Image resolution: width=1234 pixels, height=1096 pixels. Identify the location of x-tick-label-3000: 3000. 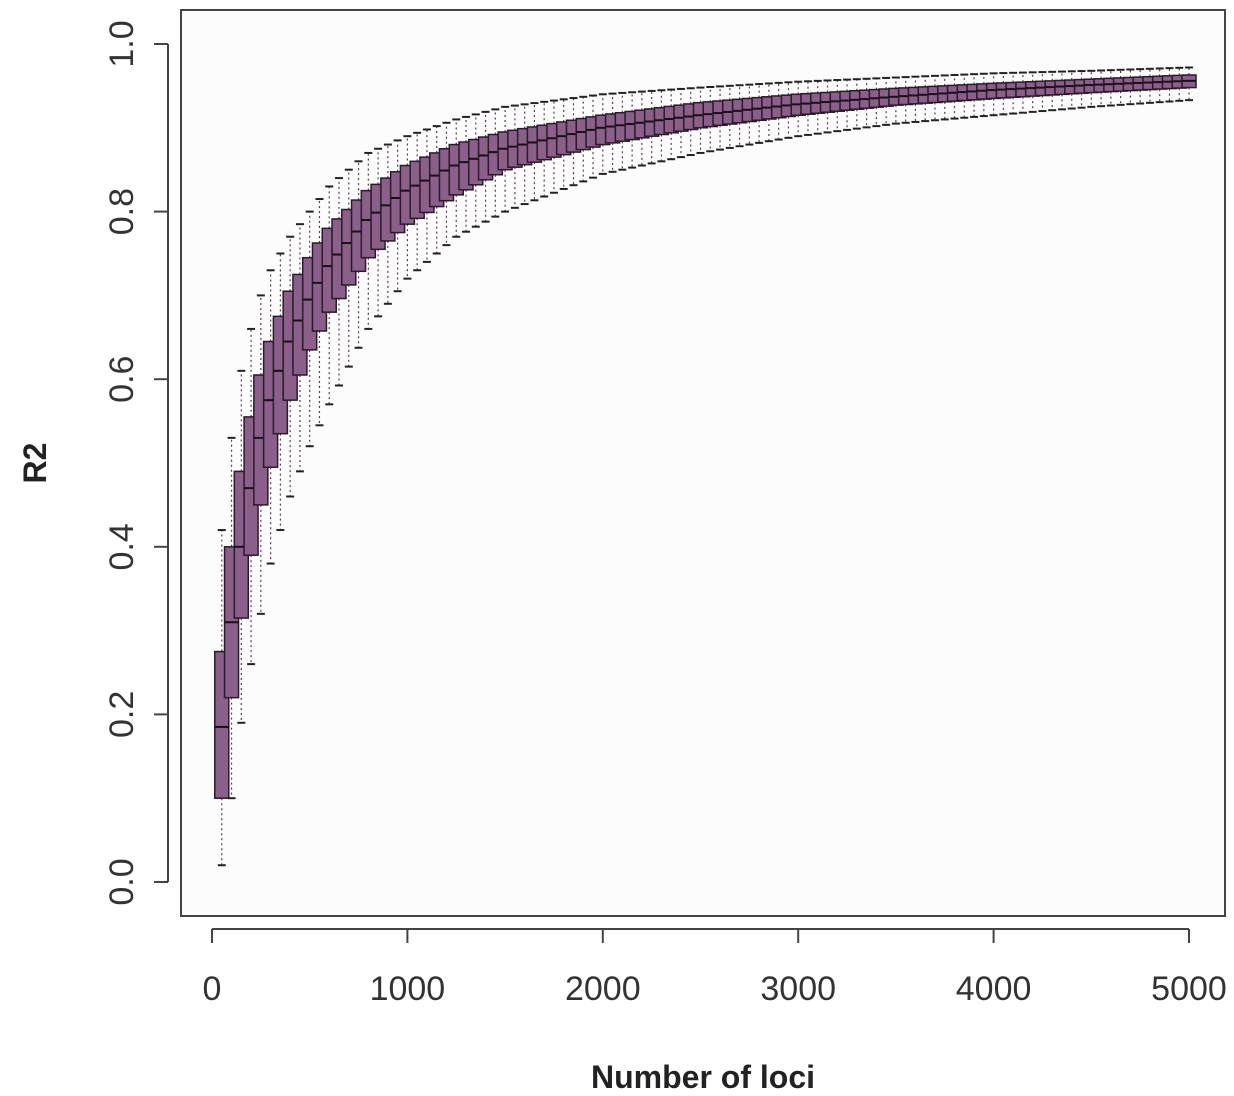
(798, 989).